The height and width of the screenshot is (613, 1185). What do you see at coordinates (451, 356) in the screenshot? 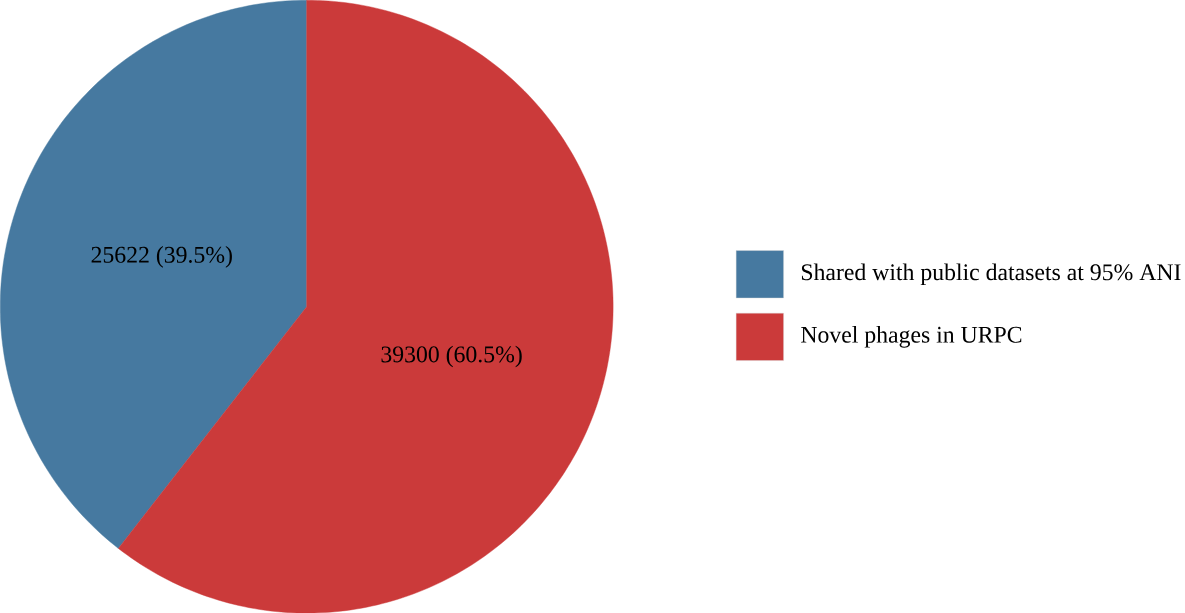
I see `data-label: 39300 (60.5%)` at bounding box center [451, 356].